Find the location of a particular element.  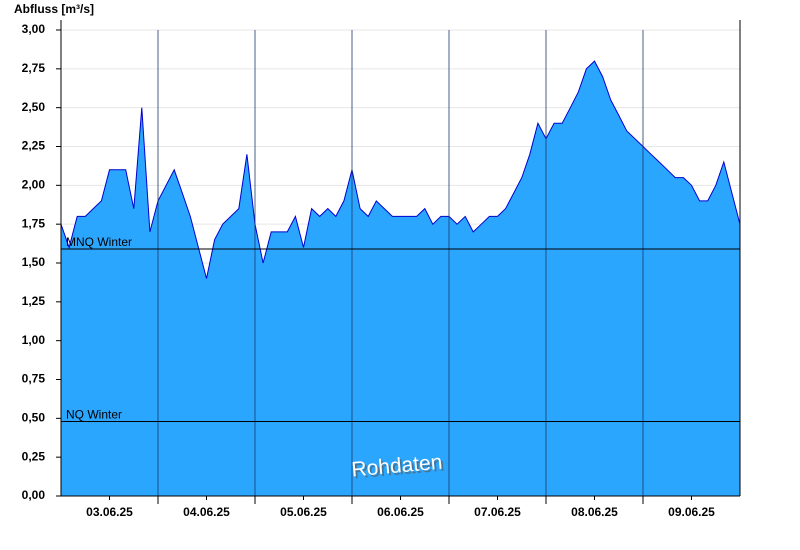

x-tick-label: 07.06.25 is located at coordinates (497, 512).